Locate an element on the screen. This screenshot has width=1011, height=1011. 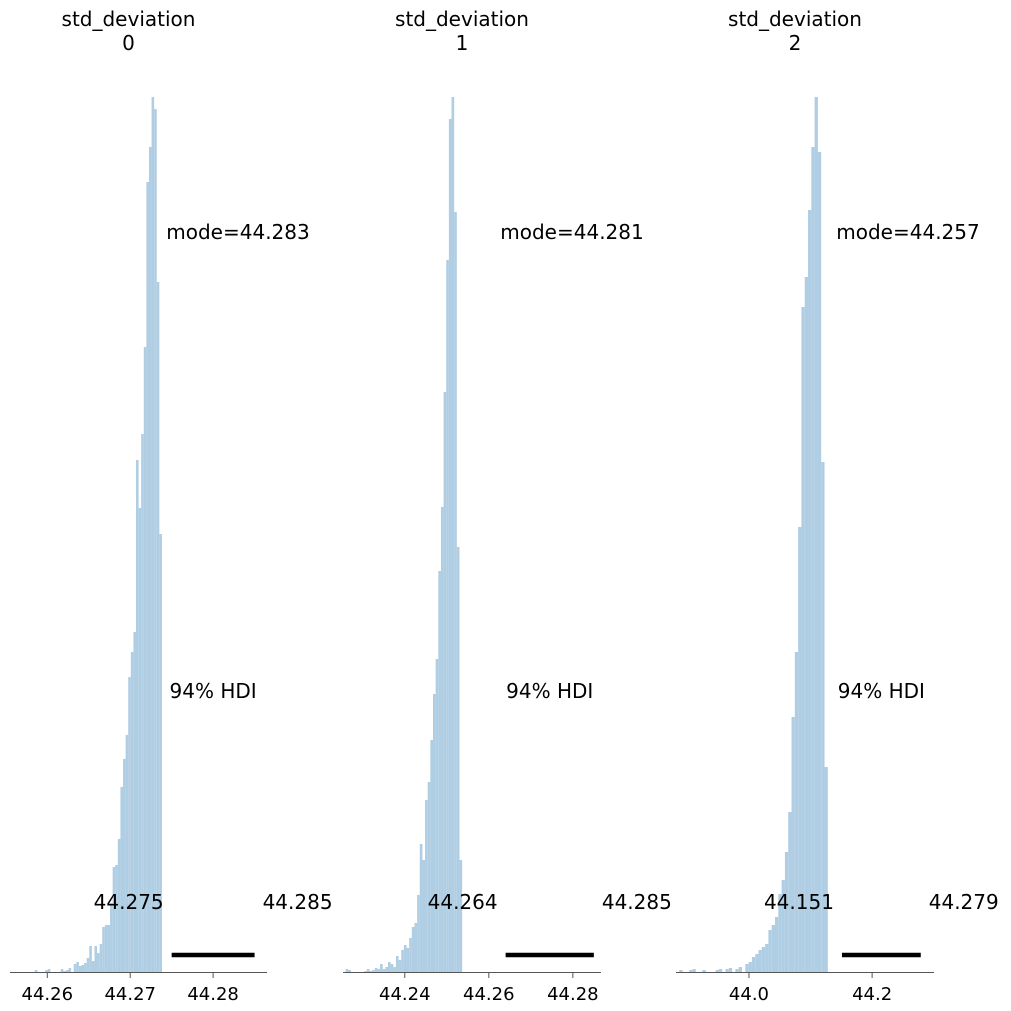
panel-1-hdi-label: 94% HDI is located at coordinates (549, 691).